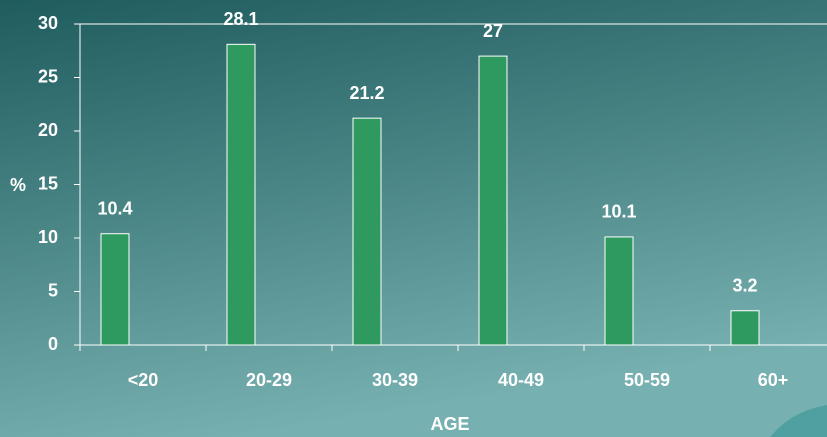 The width and height of the screenshot is (827, 437). Describe the element at coordinates (143, 380) in the screenshot. I see `x-tick-label: <20` at that location.